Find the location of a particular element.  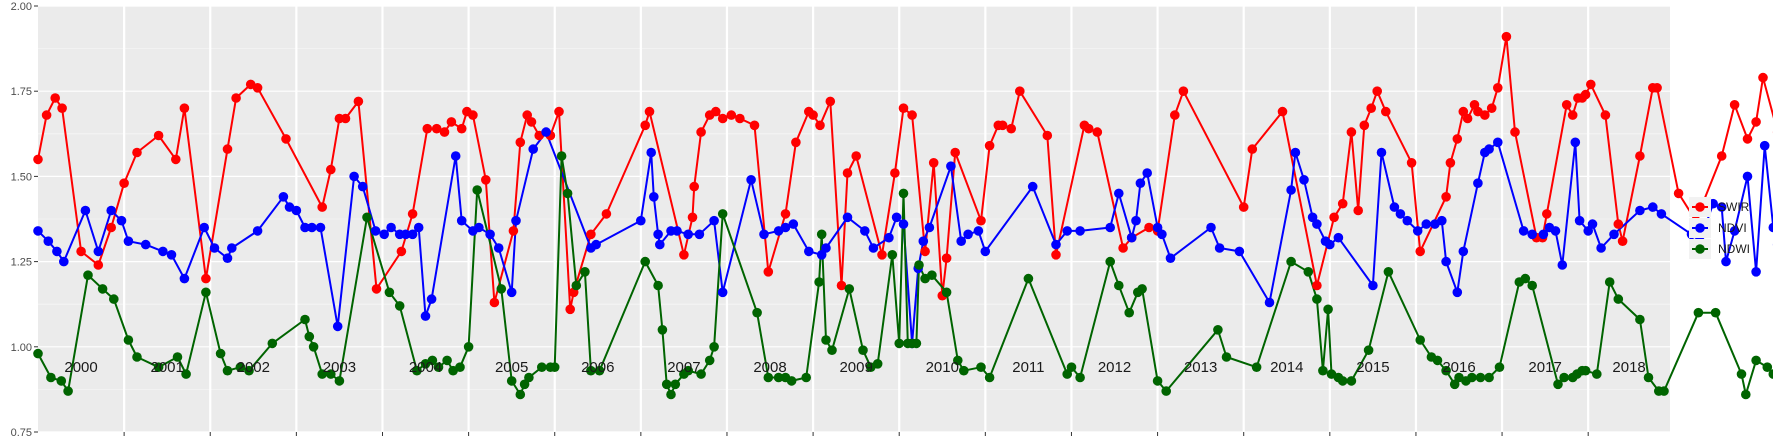

year-label: 2002 is located at coordinates (253, 367).